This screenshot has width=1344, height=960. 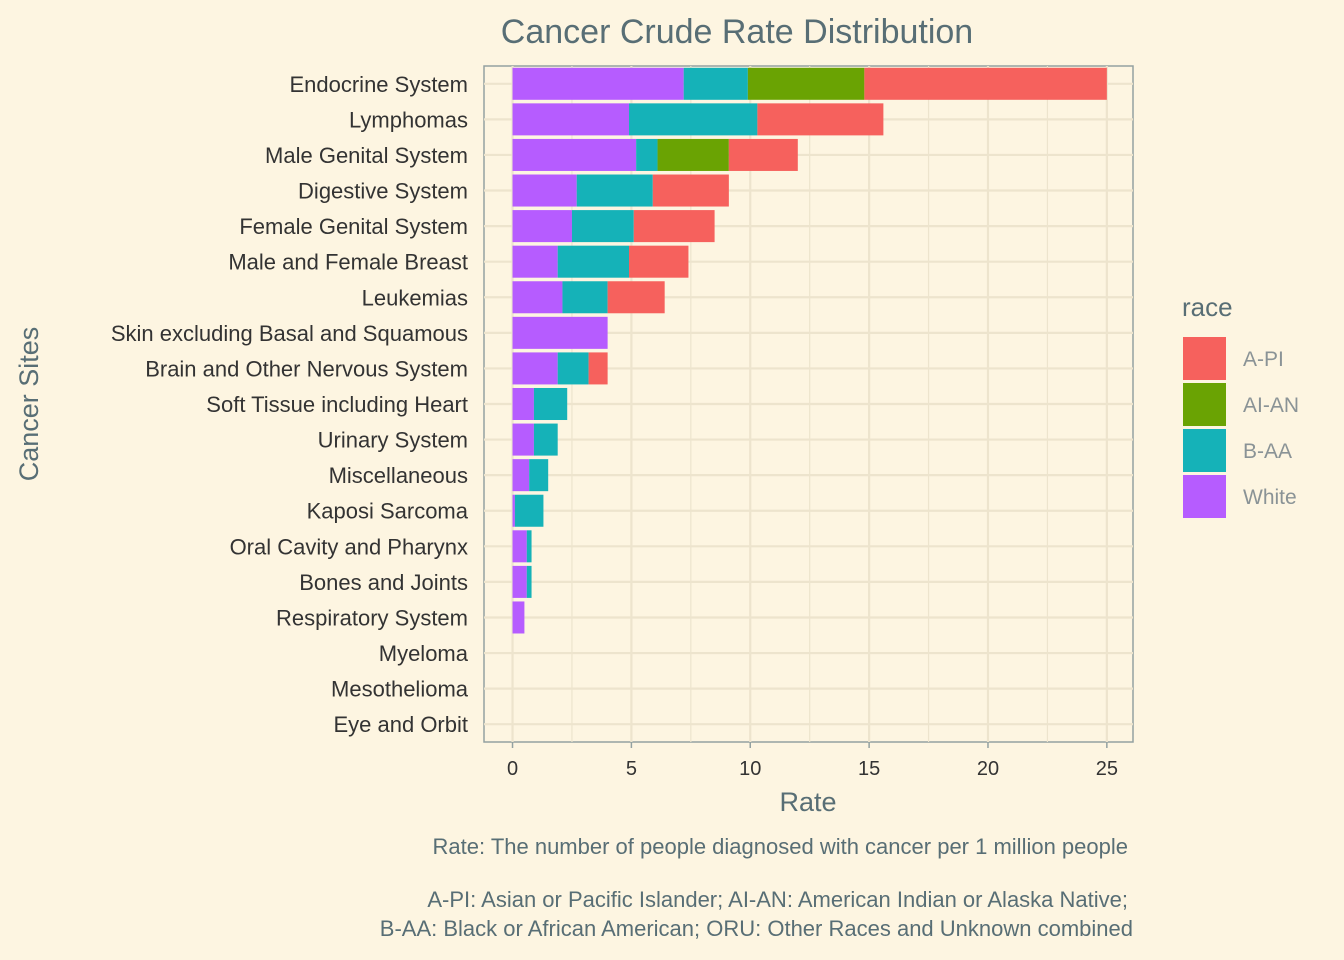 I want to click on bar-lymphomas-a-pi, so click(x=820, y=119).